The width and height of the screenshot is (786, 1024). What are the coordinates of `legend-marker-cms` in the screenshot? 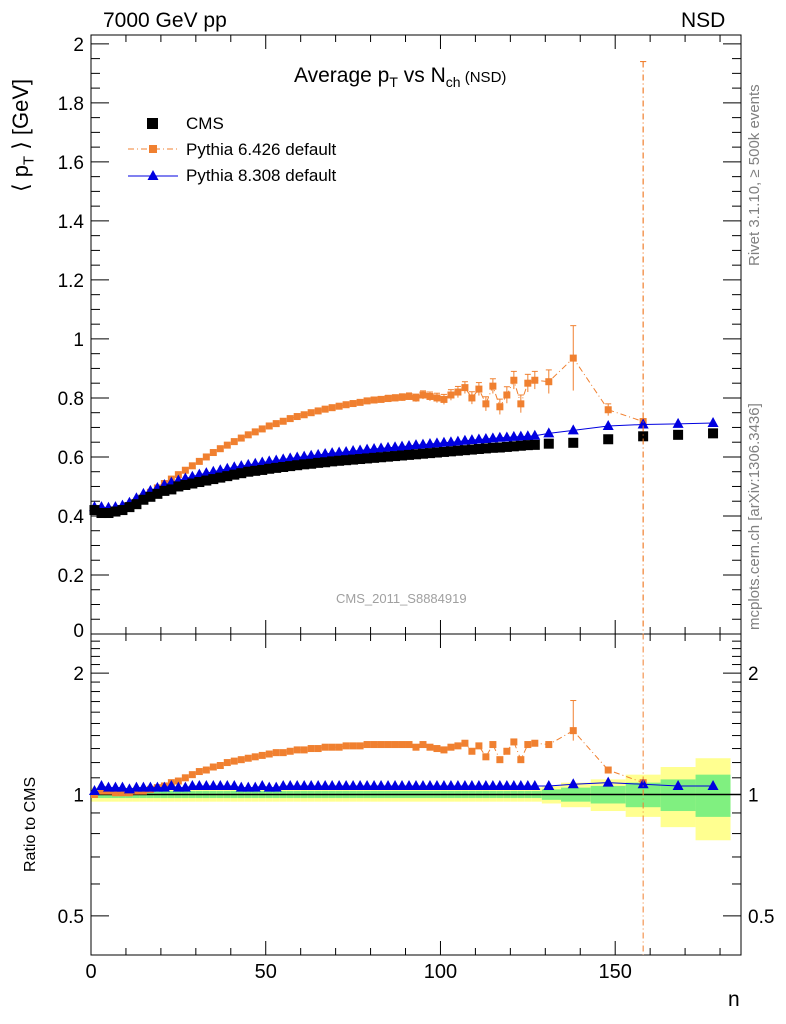 It's located at (152, 123).